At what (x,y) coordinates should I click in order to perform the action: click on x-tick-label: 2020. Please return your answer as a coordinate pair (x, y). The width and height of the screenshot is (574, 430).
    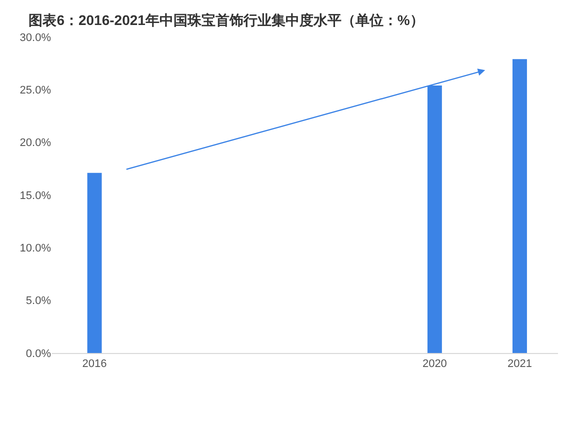
    Looking at the image, I should click on (434, 364).